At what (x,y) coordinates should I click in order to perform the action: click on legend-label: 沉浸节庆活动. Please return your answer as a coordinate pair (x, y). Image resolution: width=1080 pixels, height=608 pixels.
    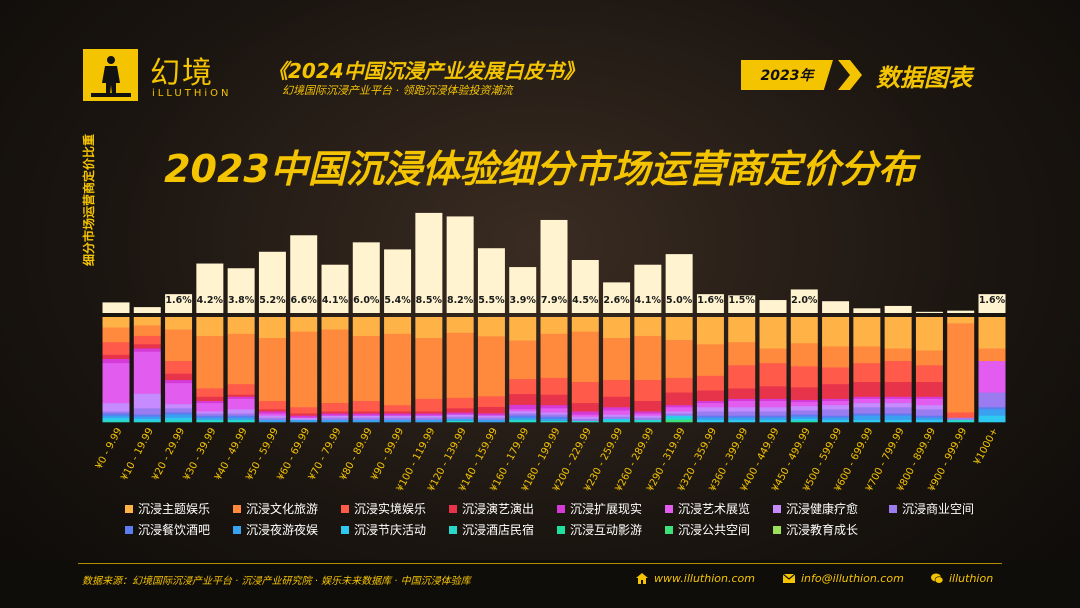
    Looking at the image, I should click on (390, 530).